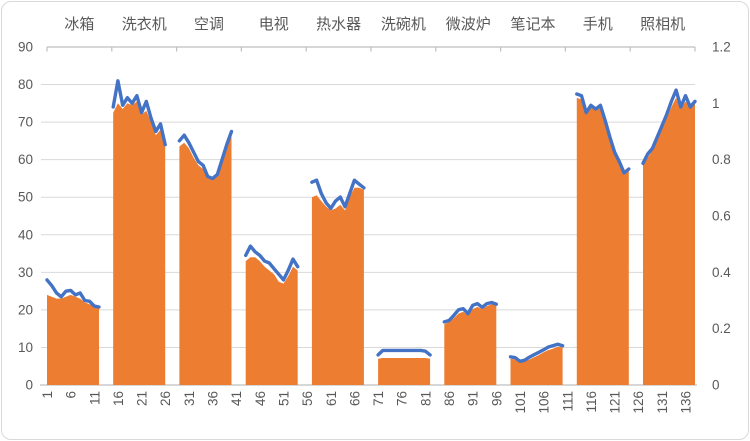 This screenshot has width=750, height=441. What do you see at coordinates (520, 402) in the screenshot?
I see `x-axis-tick-label: 101` at bounding box center [520, 402].